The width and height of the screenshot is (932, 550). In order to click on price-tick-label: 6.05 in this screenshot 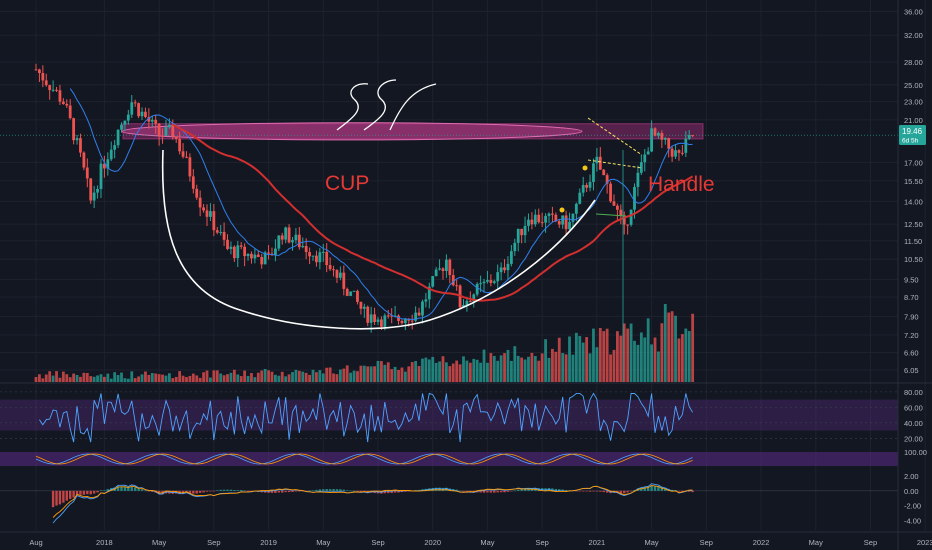, I will do `click(911, 370)`.